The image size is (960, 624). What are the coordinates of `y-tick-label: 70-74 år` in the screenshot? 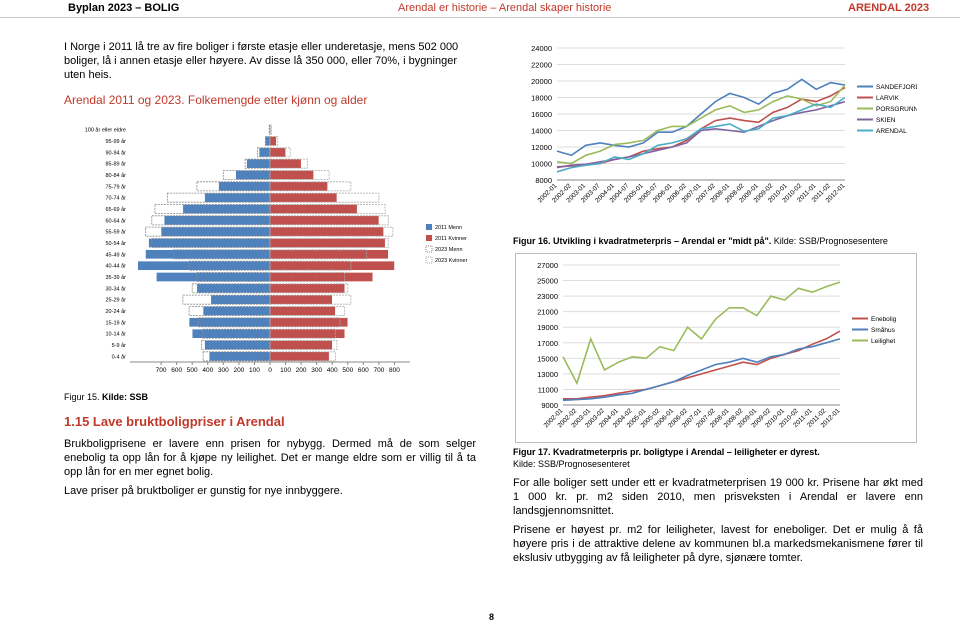 It's located at (116, 198).